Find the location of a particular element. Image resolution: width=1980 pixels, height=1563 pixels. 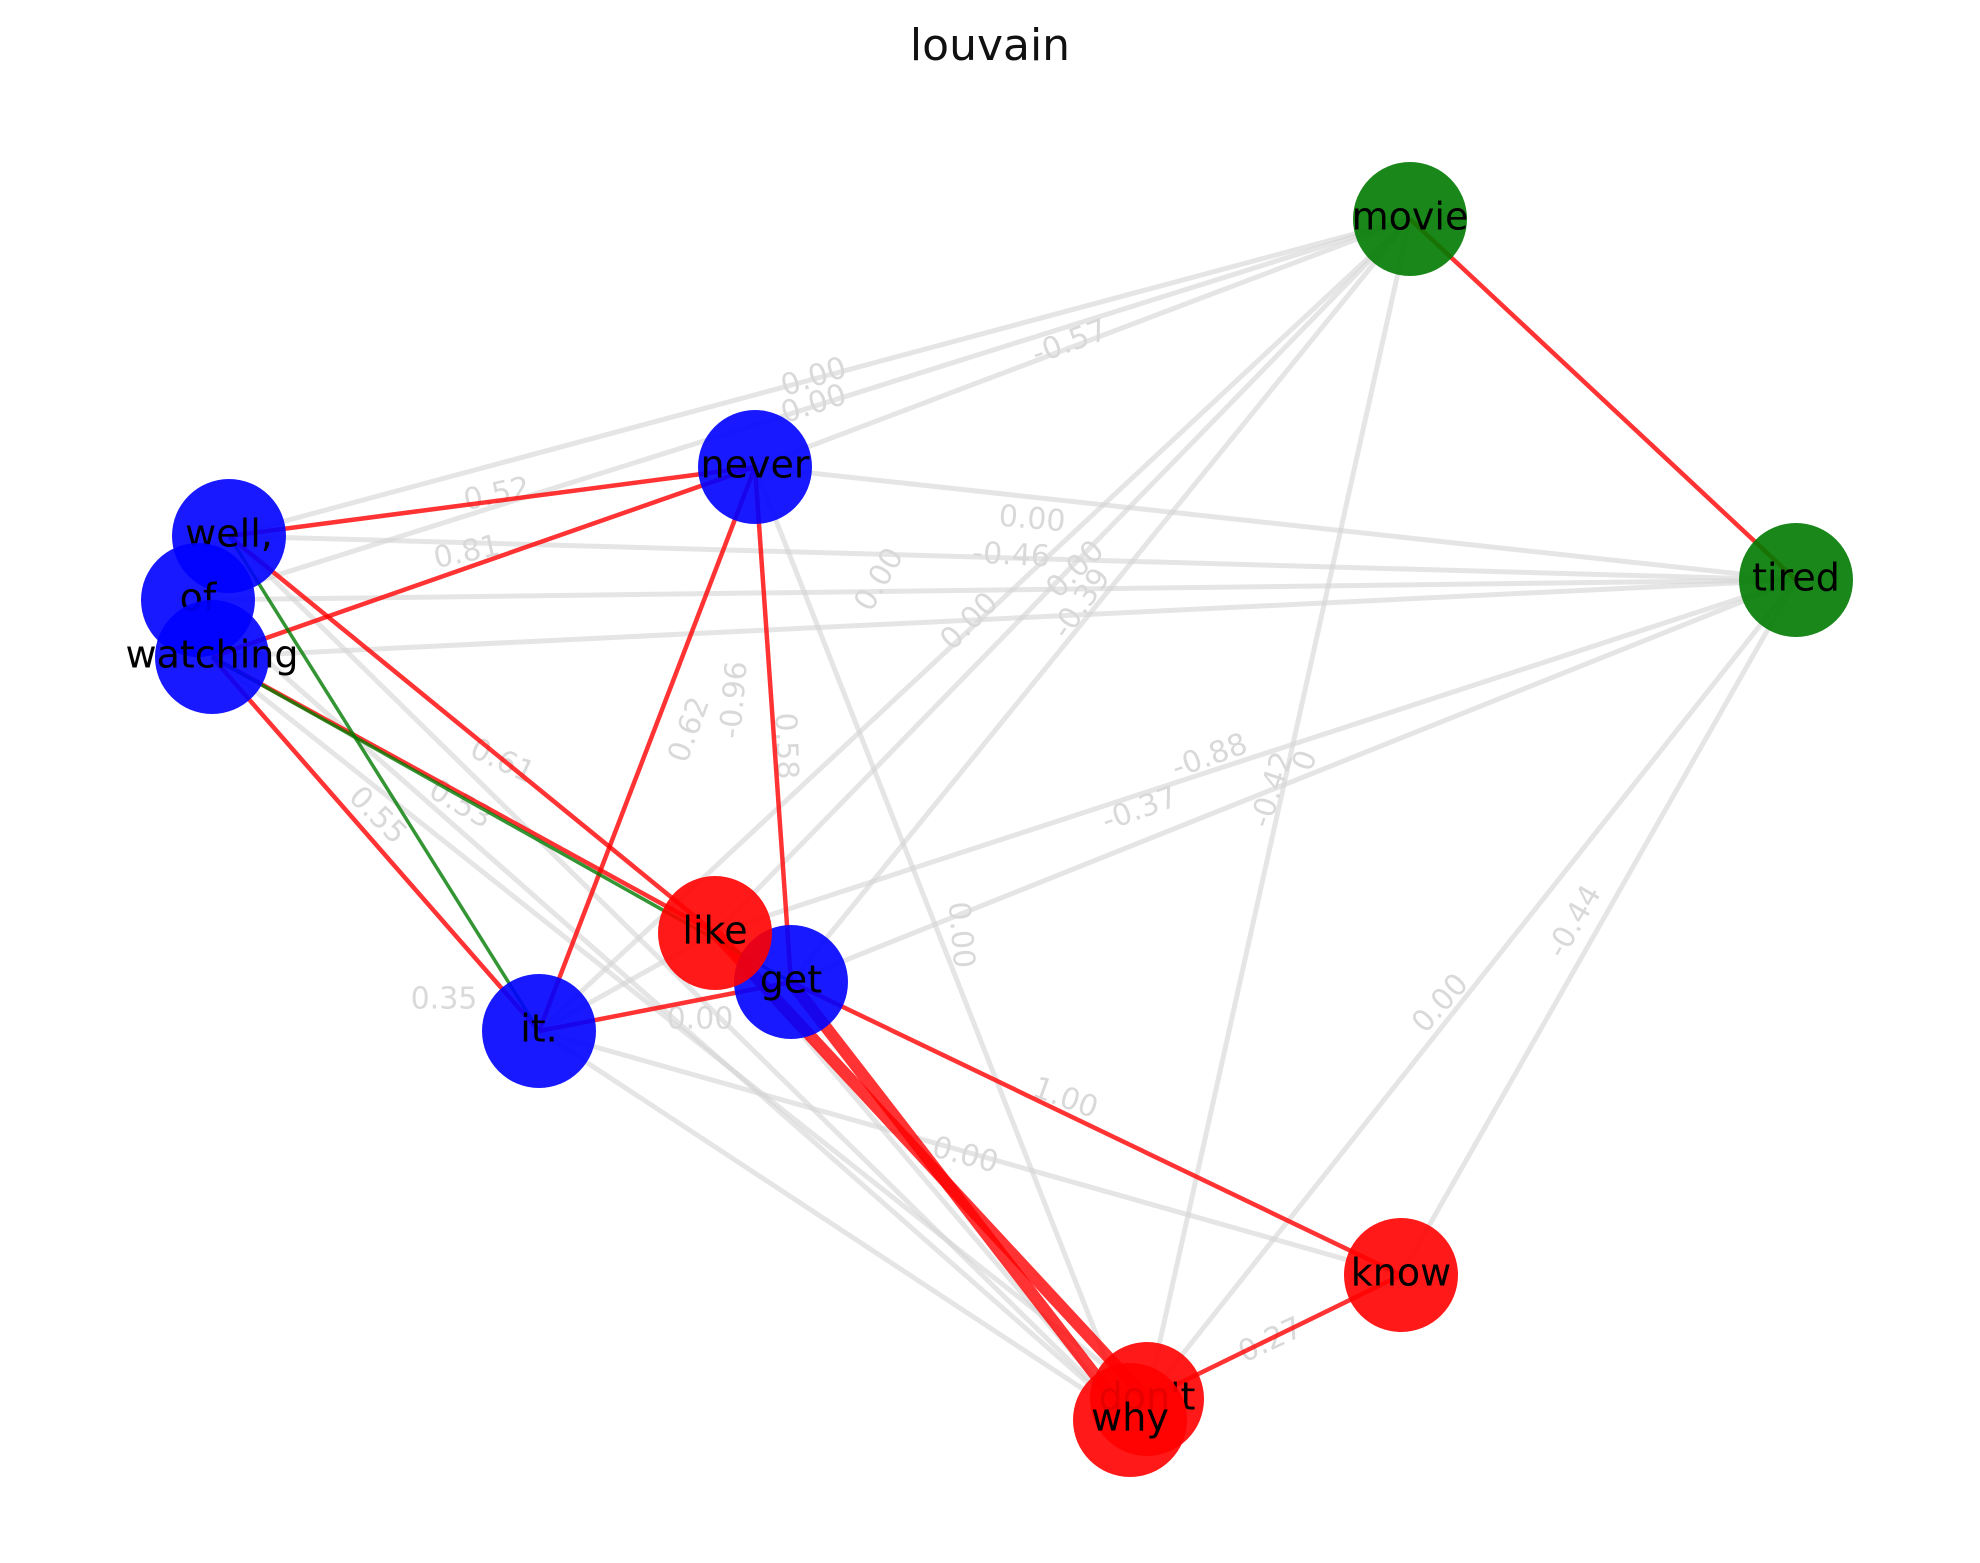

node-tired: tired is located at coordinates (1796, 580).